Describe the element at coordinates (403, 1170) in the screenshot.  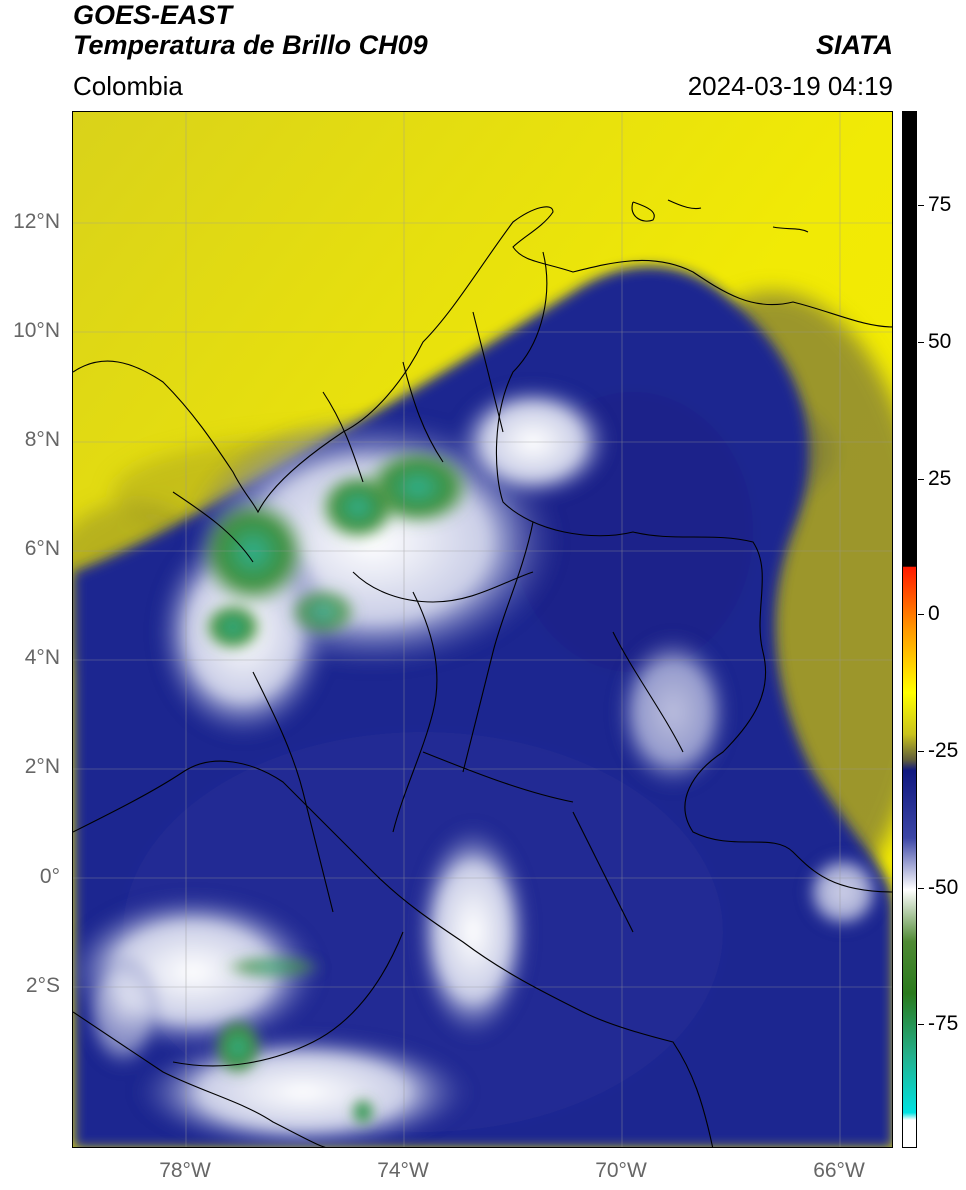
I see `lon-label-74w: 74°W` at that location.